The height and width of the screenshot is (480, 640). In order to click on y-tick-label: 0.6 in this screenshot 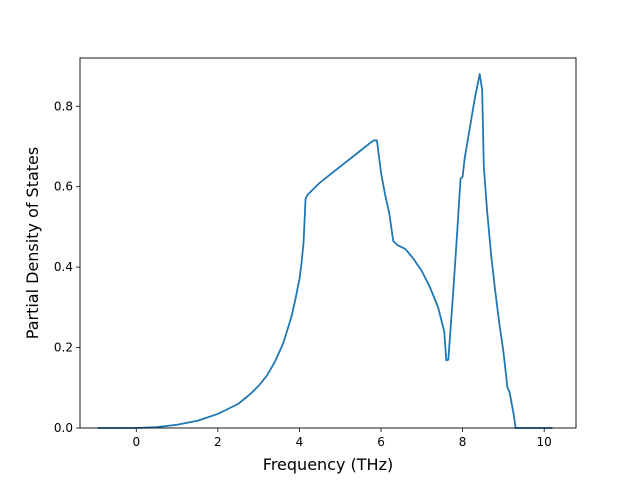, I will do `click(63, 187)`.